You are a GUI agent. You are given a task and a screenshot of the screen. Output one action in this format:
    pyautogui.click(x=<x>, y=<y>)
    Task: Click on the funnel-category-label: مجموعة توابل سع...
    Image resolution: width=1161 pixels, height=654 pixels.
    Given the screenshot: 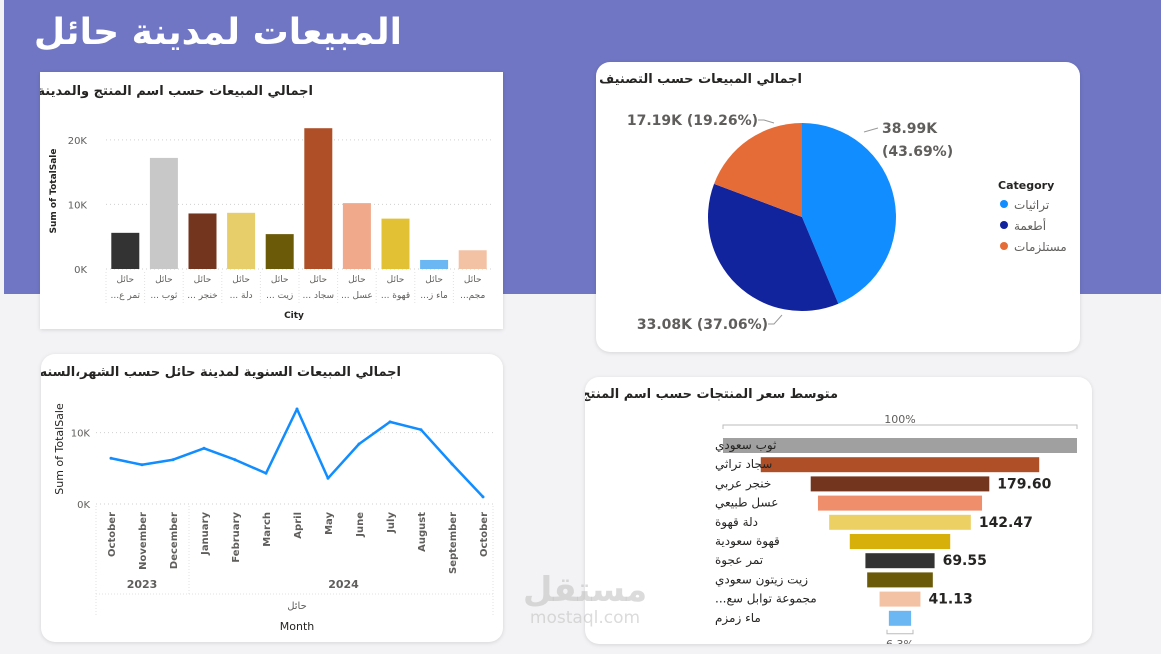 What is the action you would take?
    pyautogui.click(x=766, y=599)
    